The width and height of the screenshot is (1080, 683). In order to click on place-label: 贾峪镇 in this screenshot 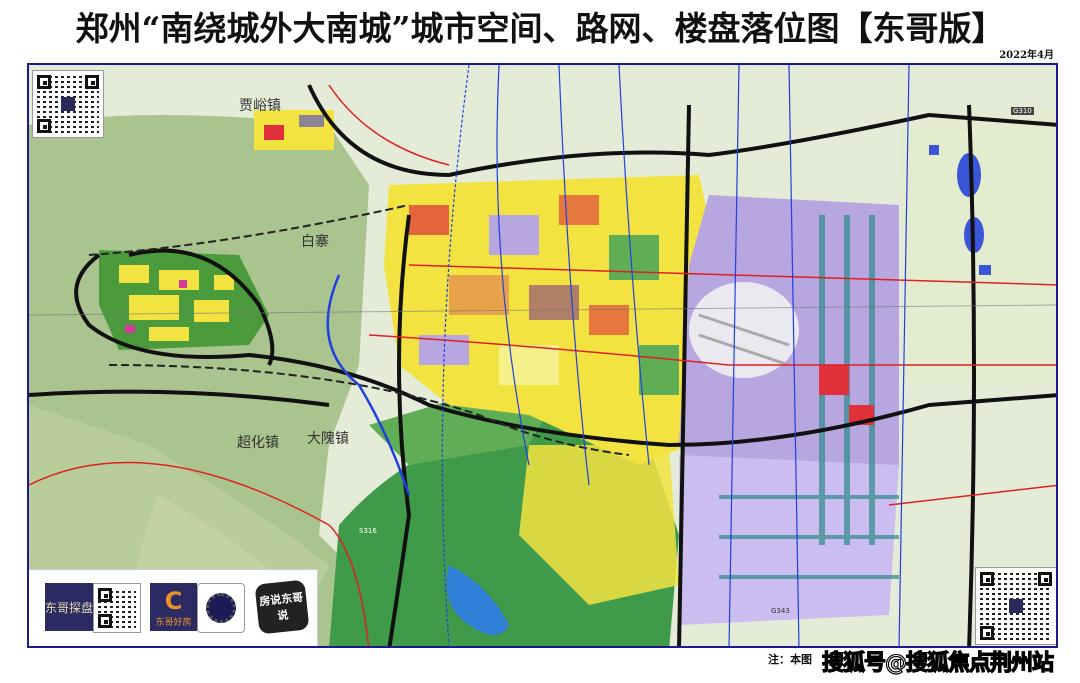, I will do `click(260, 106)`.